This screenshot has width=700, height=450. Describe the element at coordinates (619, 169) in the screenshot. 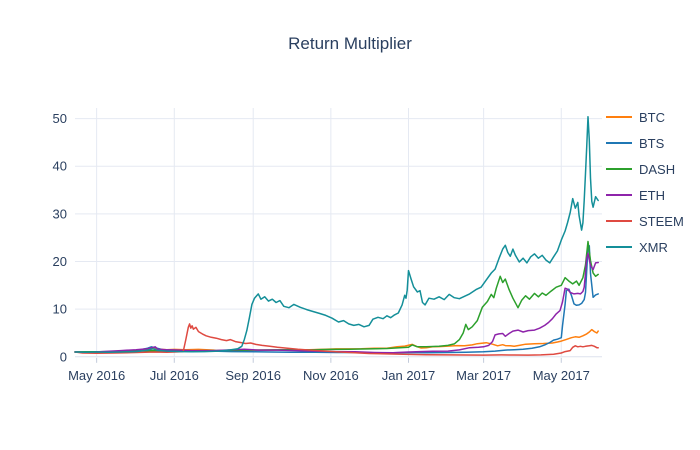

I see `legend-swatch-dash` at that location.